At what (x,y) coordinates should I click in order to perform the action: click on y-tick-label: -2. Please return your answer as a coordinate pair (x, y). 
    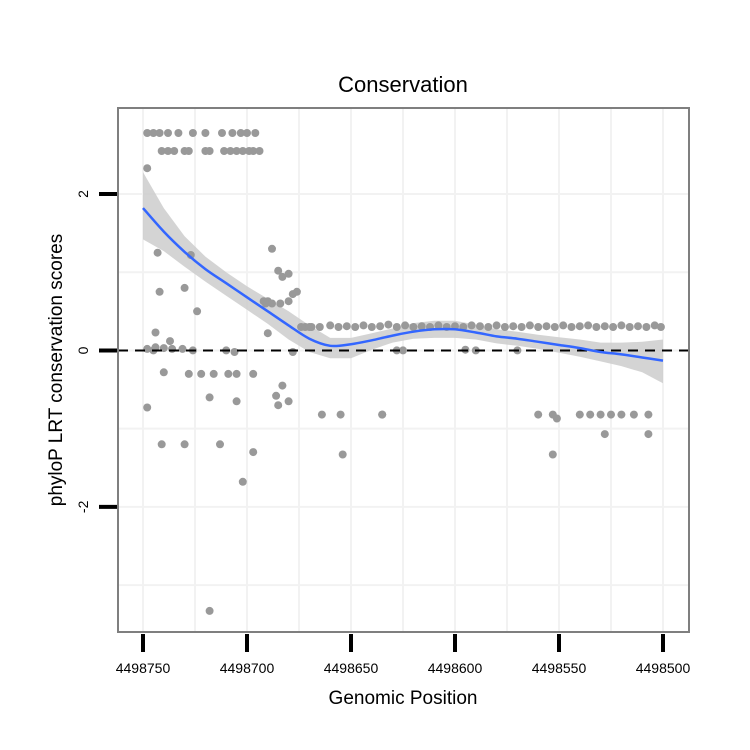
    Looking at the image, I should click on (83, 506).